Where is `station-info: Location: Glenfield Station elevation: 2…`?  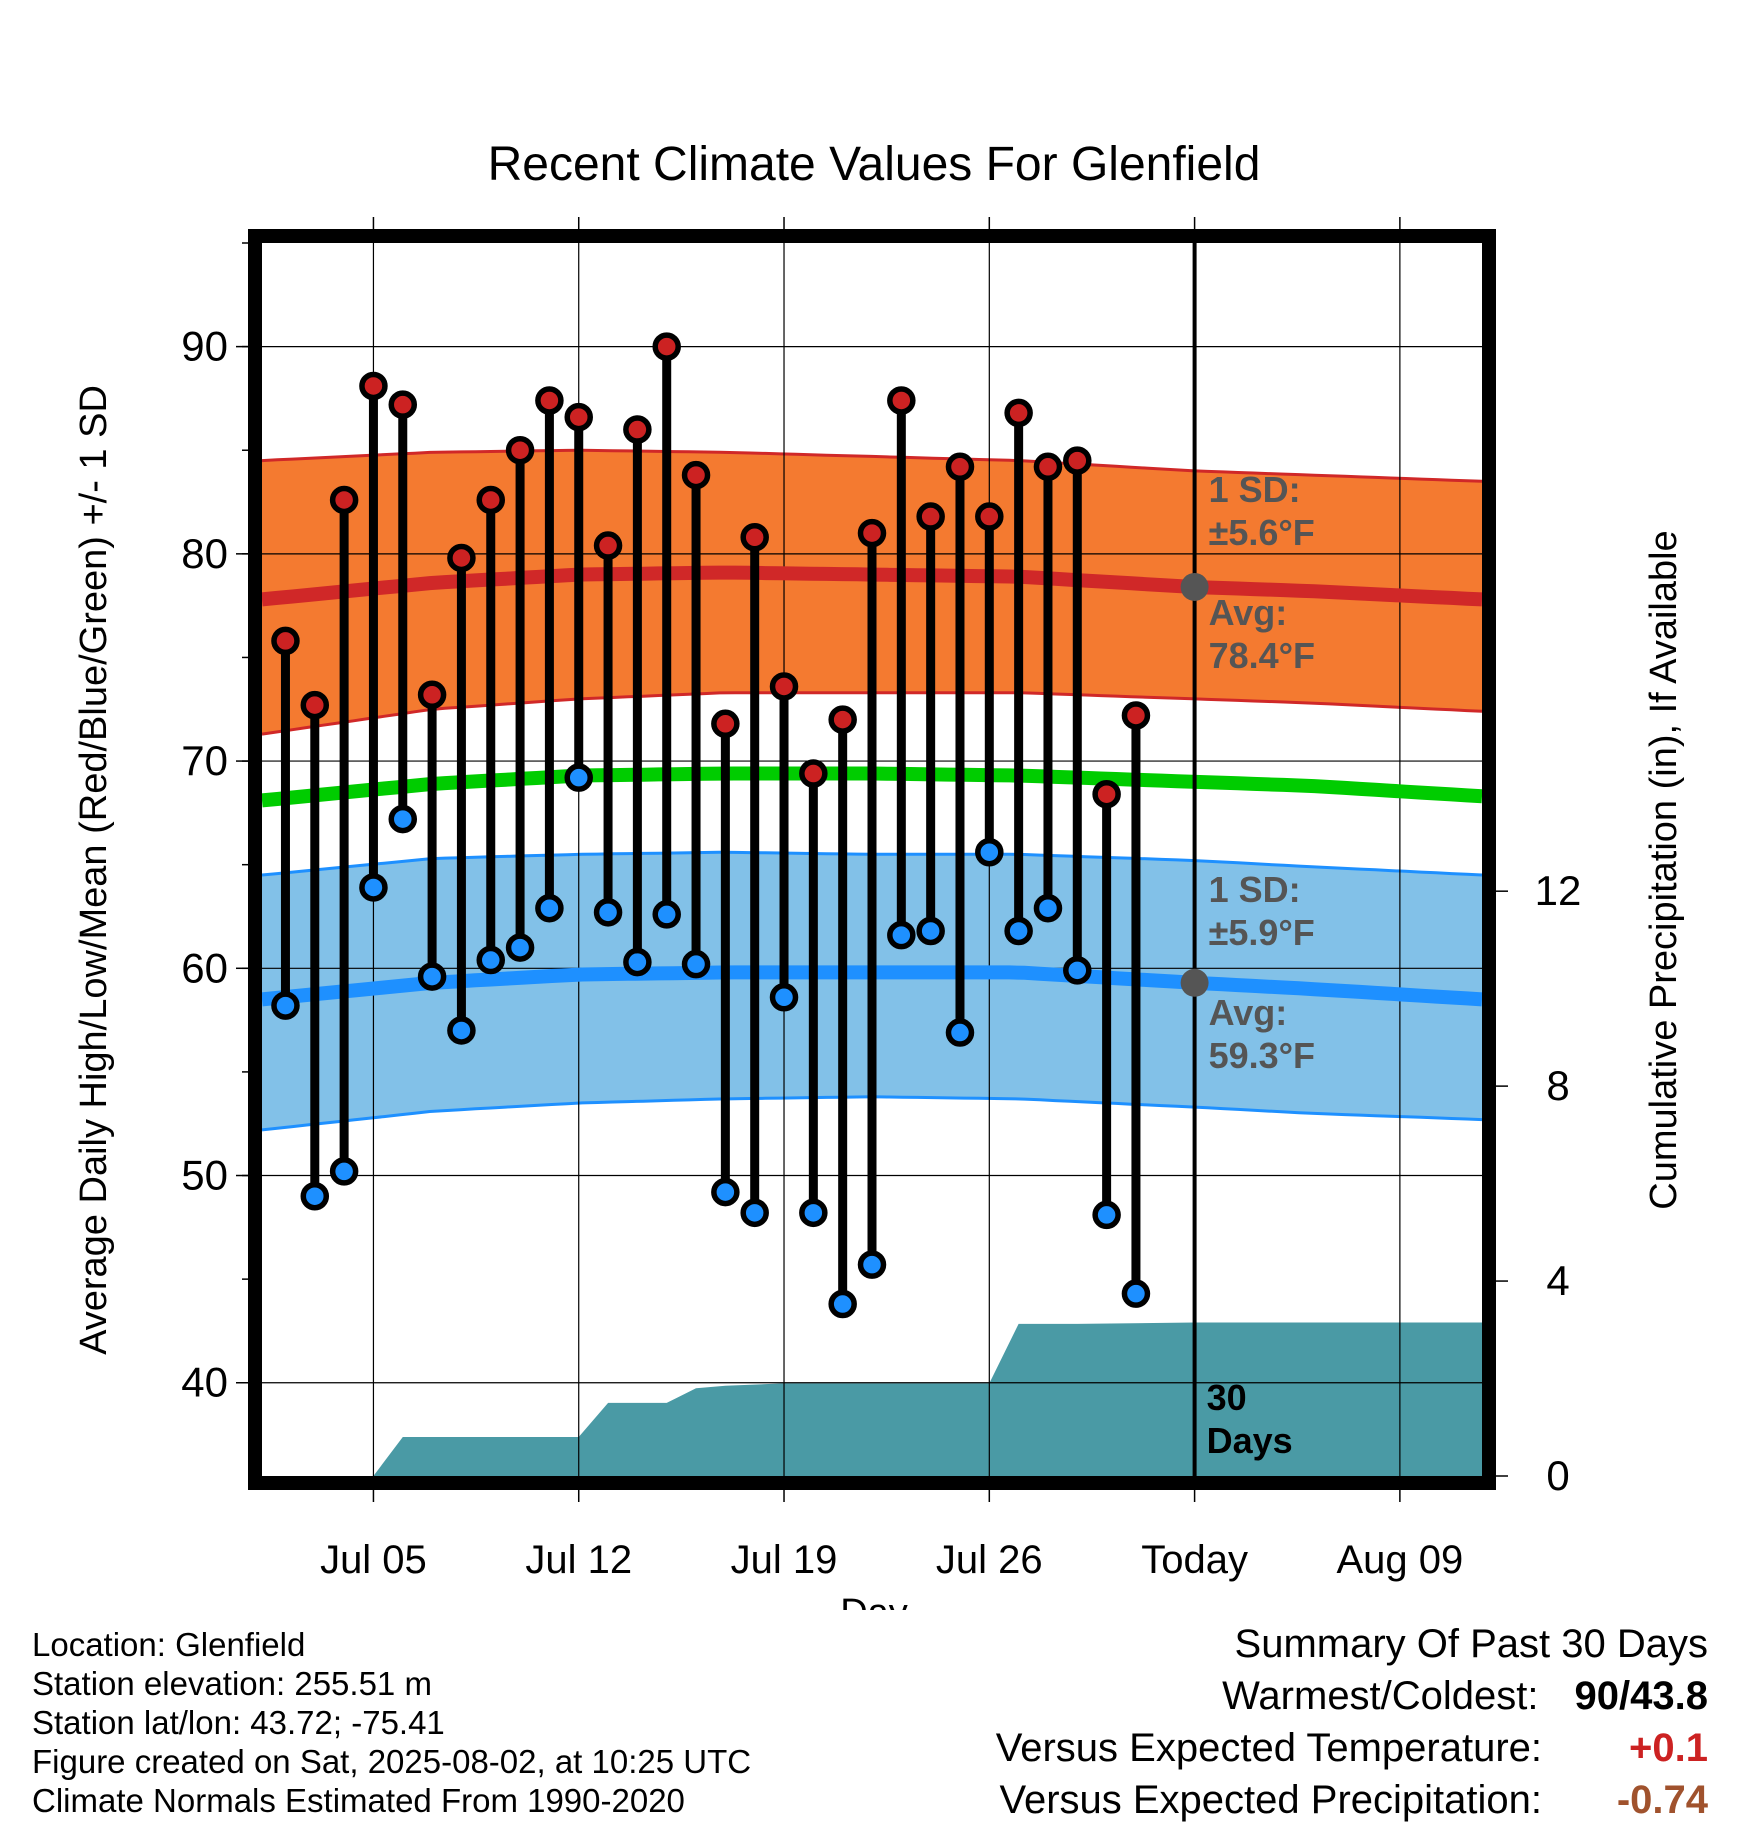
station-info: Location: Glenfield Station elevation: 2… is located at coordinates (391, 1722).